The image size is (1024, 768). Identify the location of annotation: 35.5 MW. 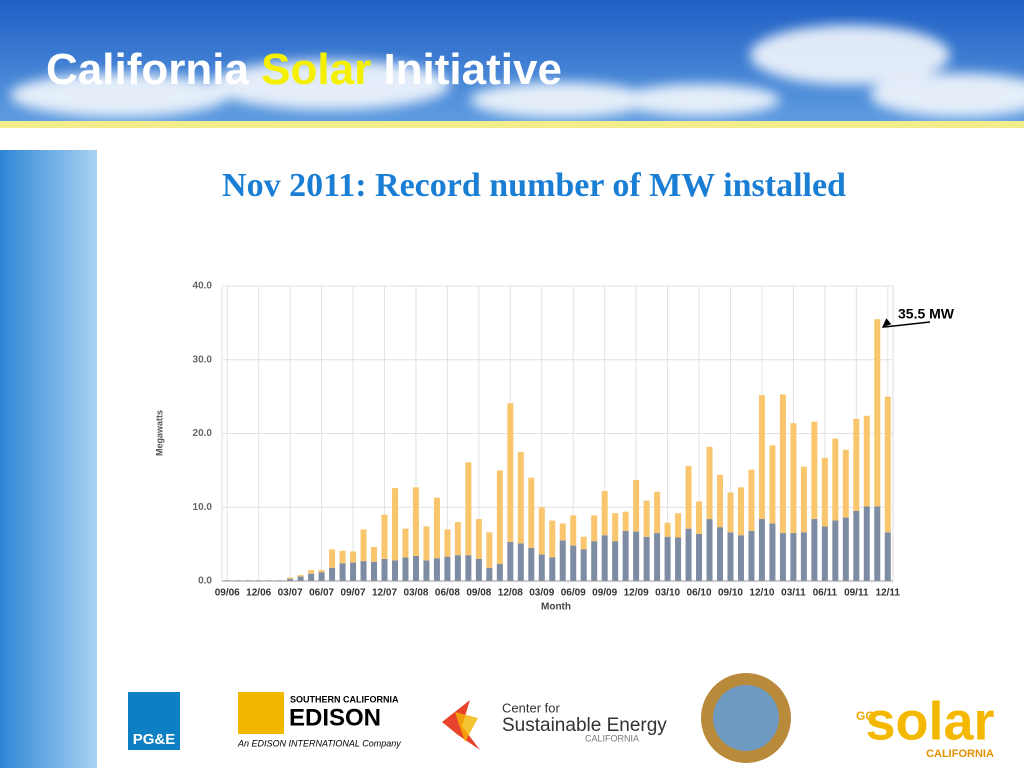
(926, 314).